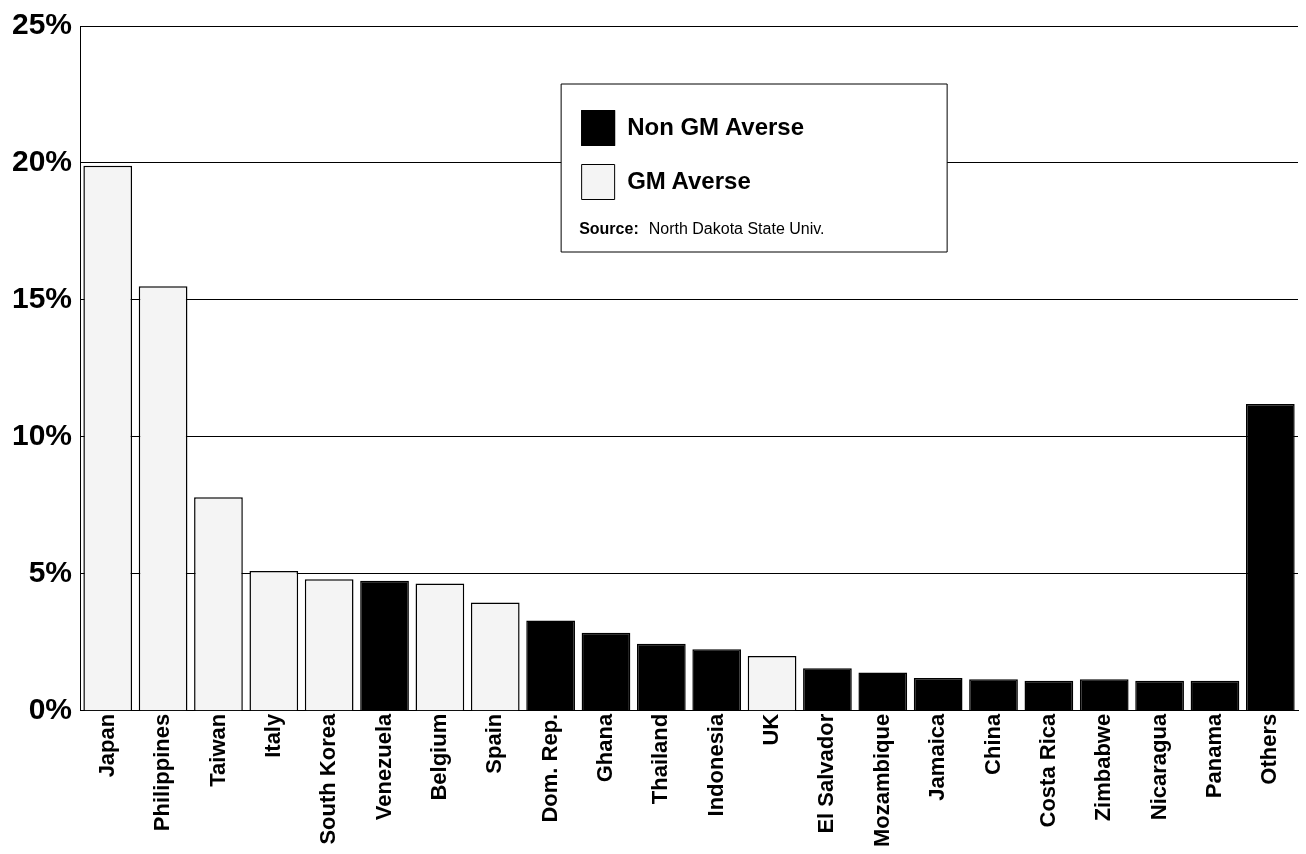 This screenshot has width=1306, height=854. What do you see at coordinates (328, 779) in the screenshot?
I see `x-tick-label: South Korea` at bounding box center [328, 779].